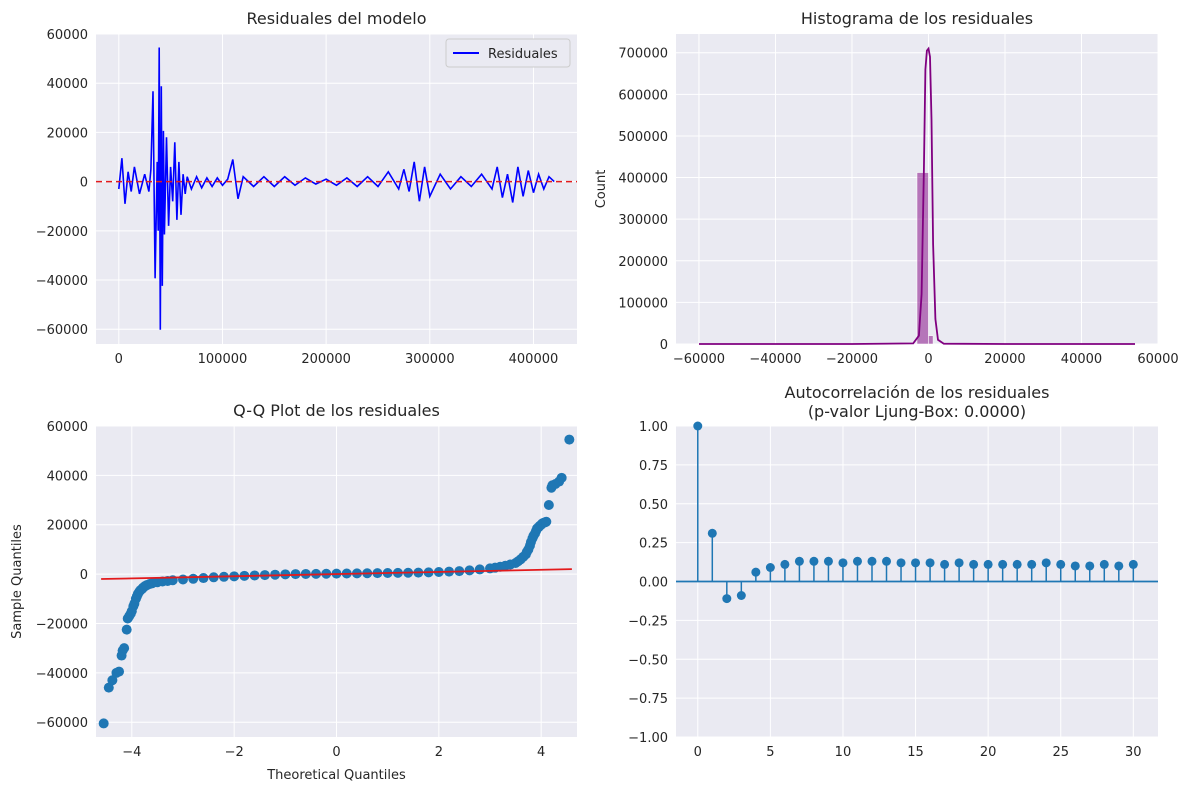 This screenshot has width=1189, height=790. What do you see at coordinates (917, 18) in the screenshot?
I see `chart-title: Histograma de los residuales` at bounding box center [917, 18].